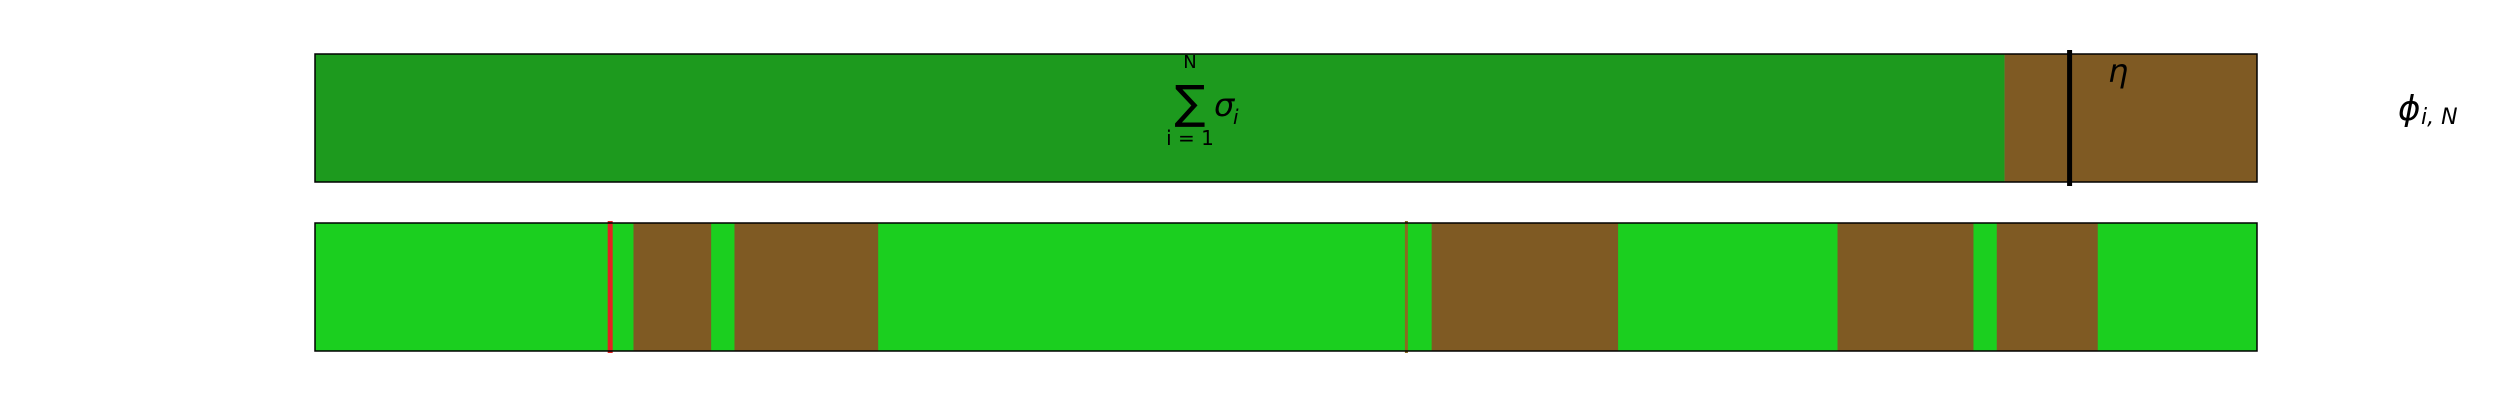  I want to click on top-bar-brown-region, so click(2130, 118).